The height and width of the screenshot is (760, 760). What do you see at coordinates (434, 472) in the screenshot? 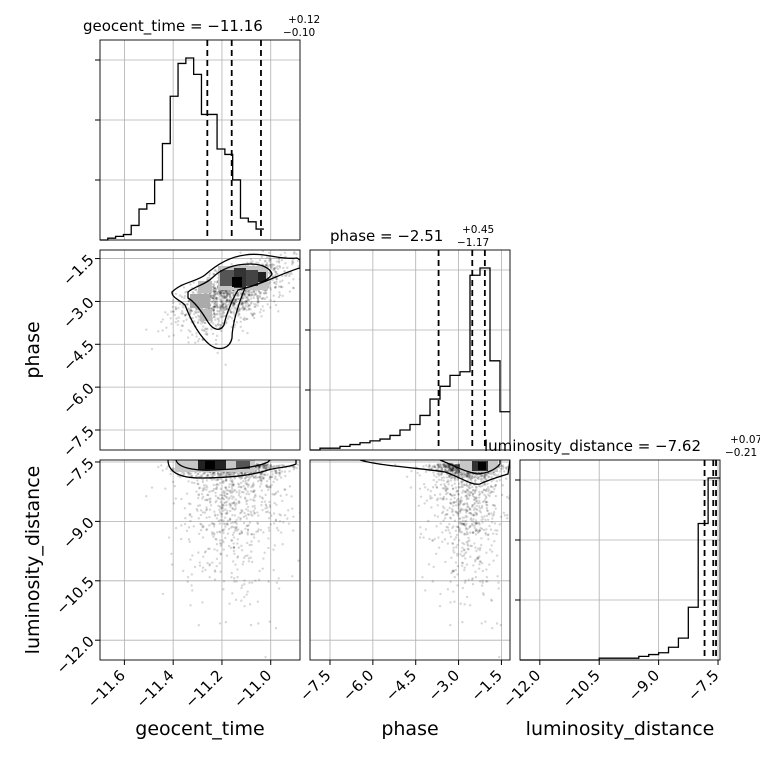
I see `contour-outer` at bounding box center [434, 472].